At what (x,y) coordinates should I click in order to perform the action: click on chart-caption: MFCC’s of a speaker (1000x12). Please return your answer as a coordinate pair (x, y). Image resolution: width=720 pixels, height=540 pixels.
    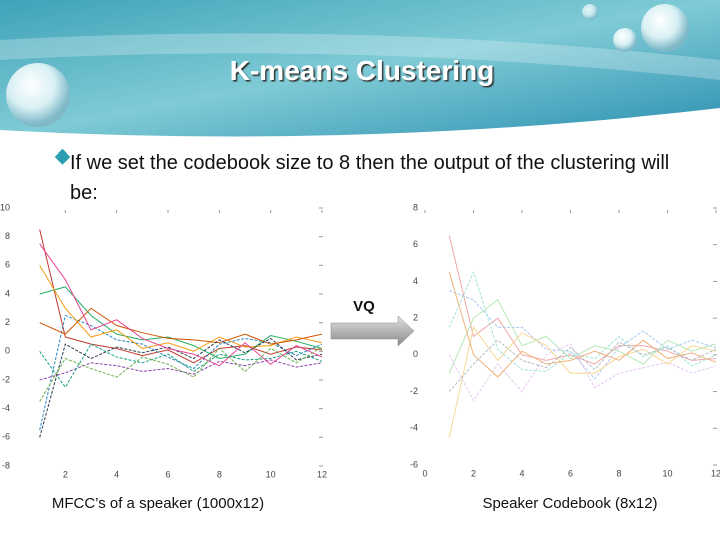
    Looking at the image, I should click on (158, 503).